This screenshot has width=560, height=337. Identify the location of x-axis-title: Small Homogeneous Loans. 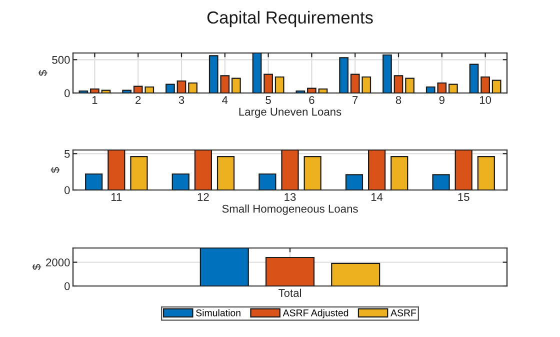
(290, 209).